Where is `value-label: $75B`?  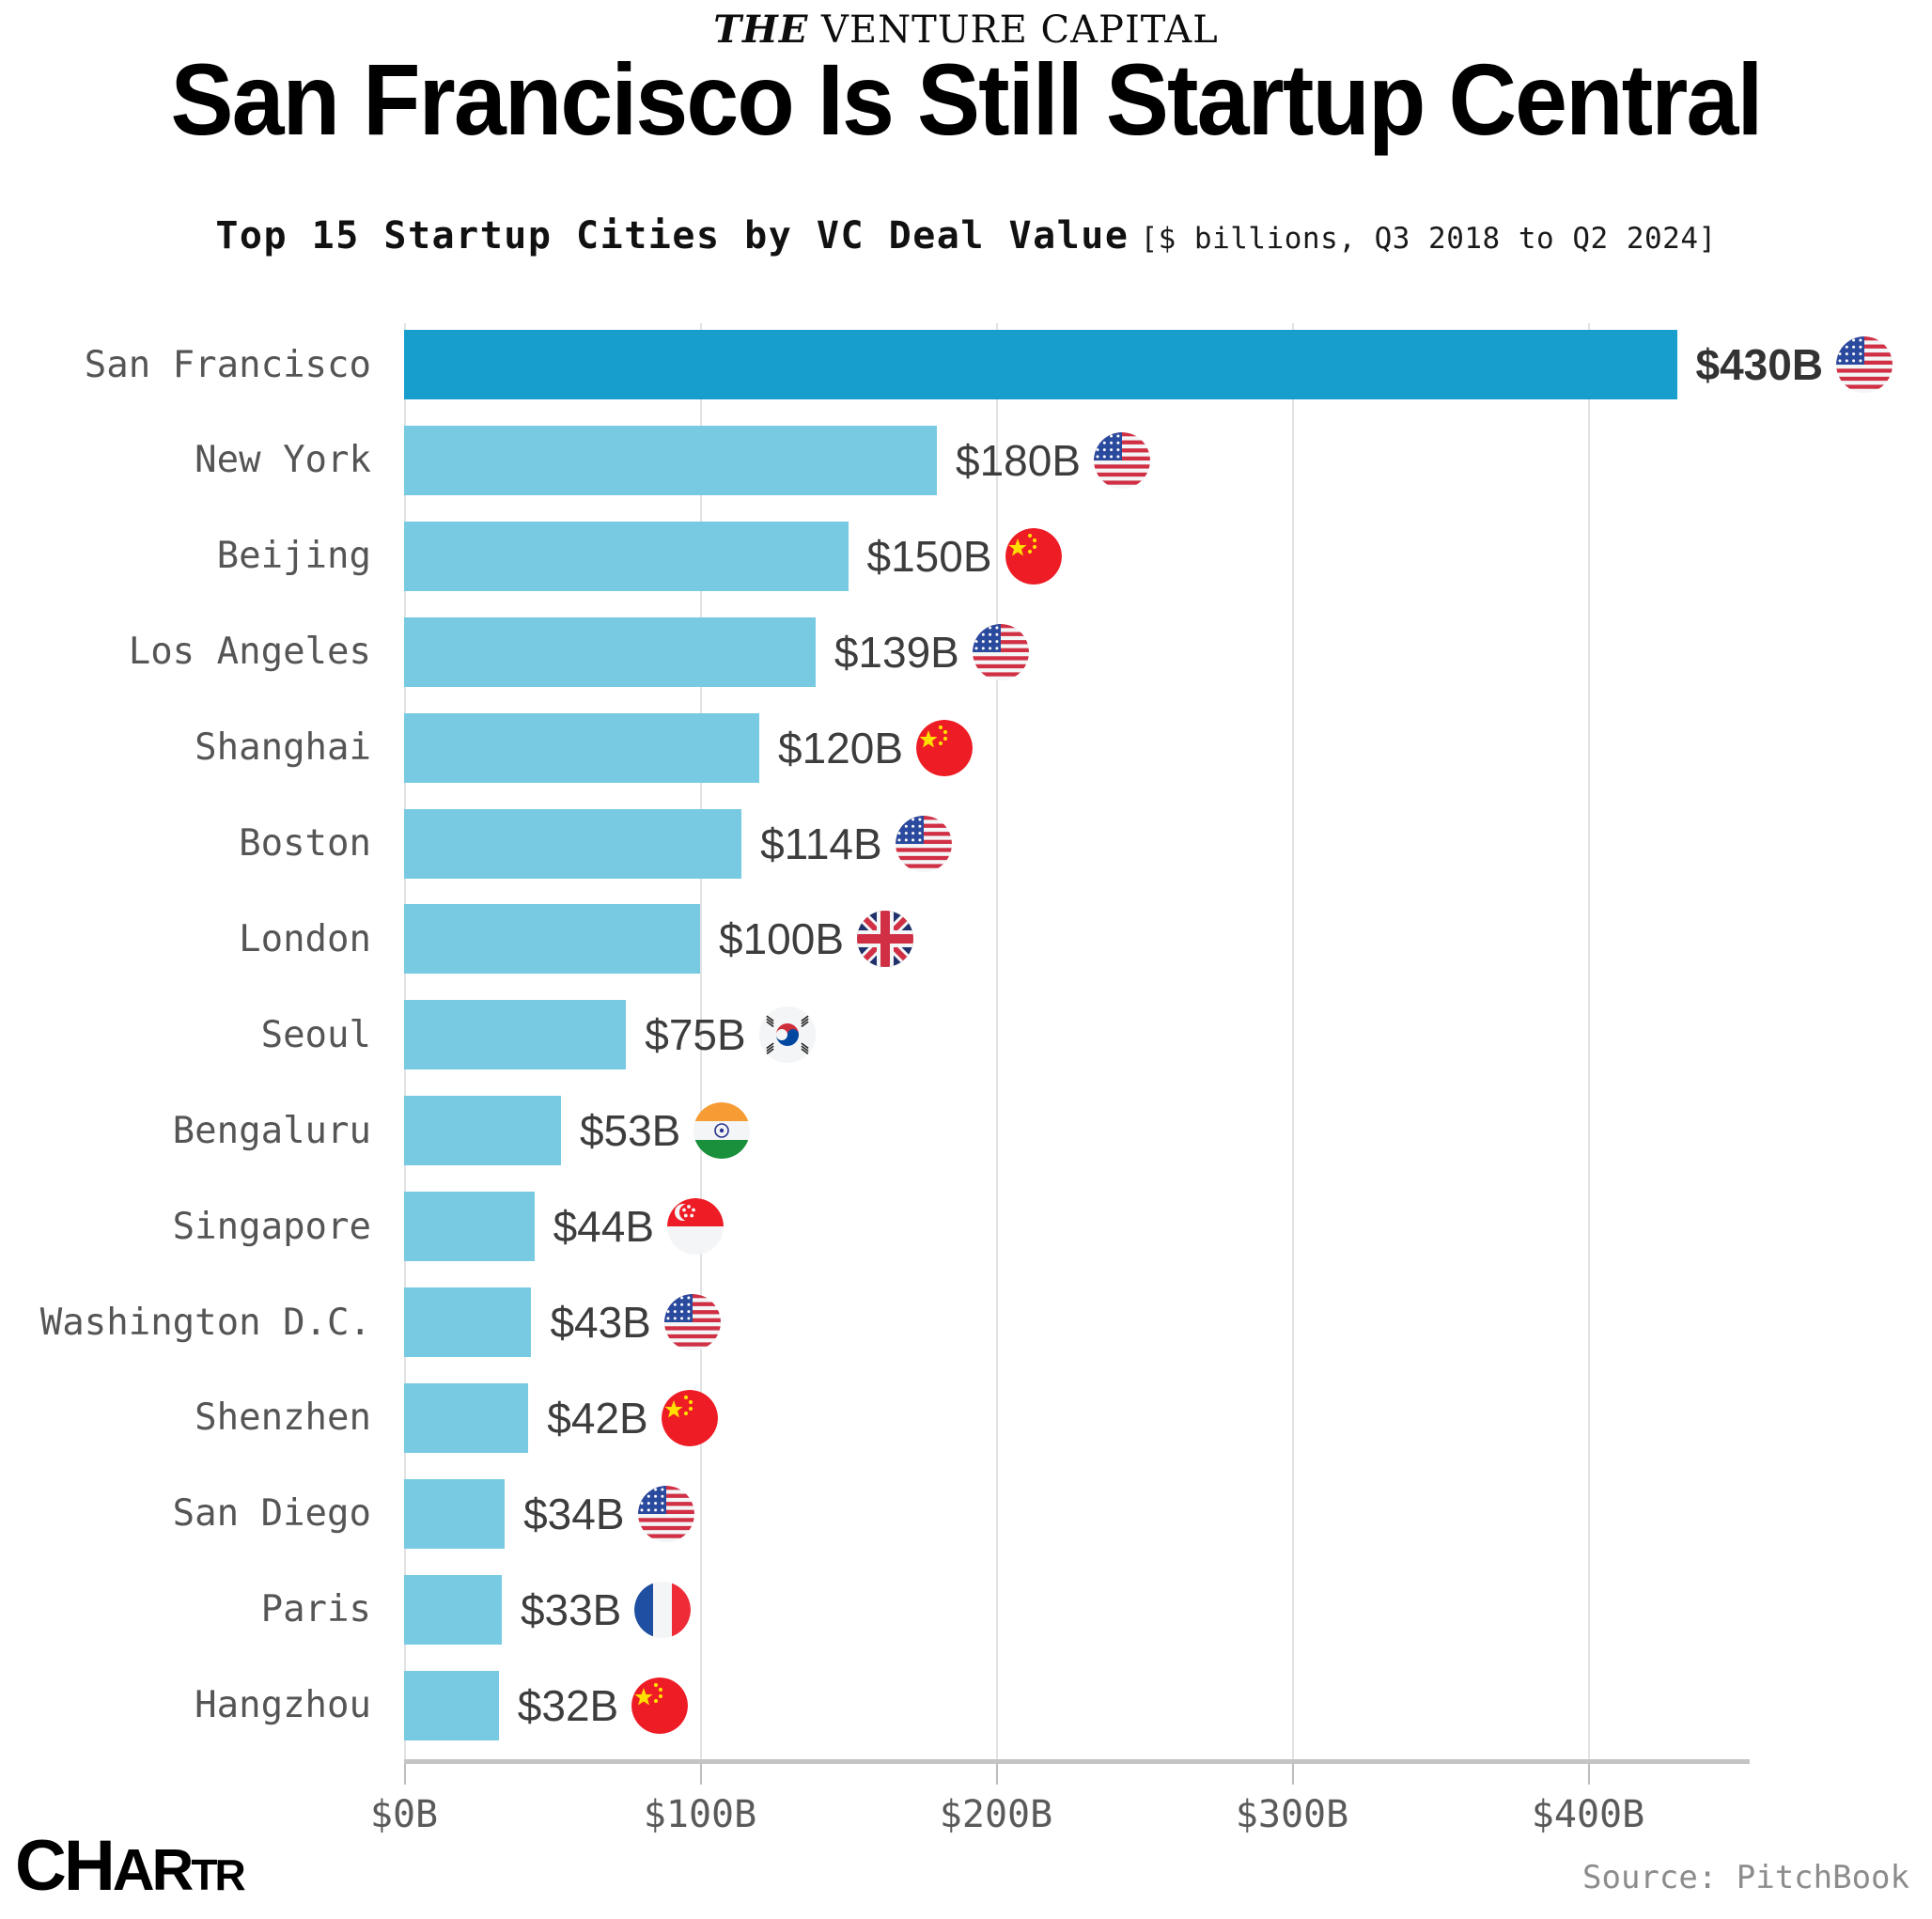 value-label: $75B is located at coordinates (695, 1035).